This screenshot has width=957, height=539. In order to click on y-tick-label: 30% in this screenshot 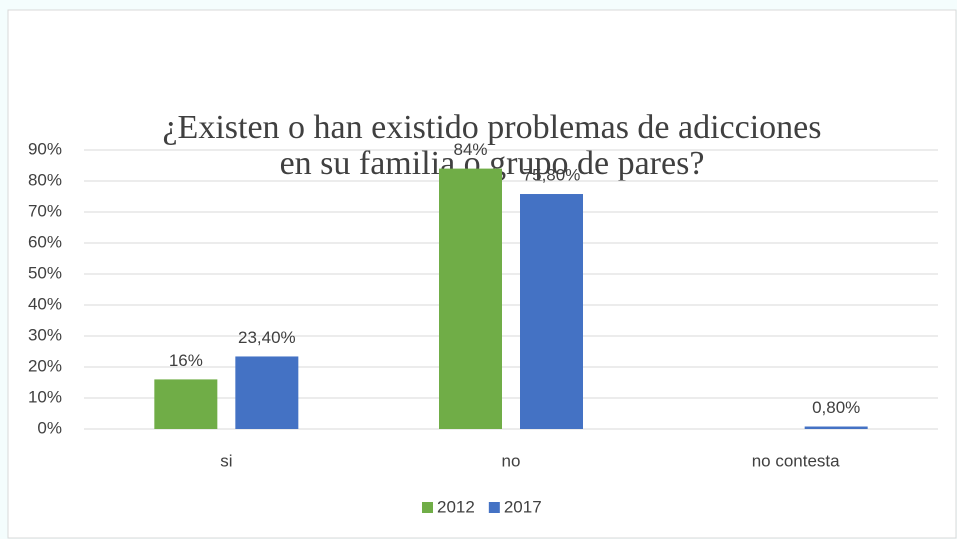, I will do `click(45, 334)`.